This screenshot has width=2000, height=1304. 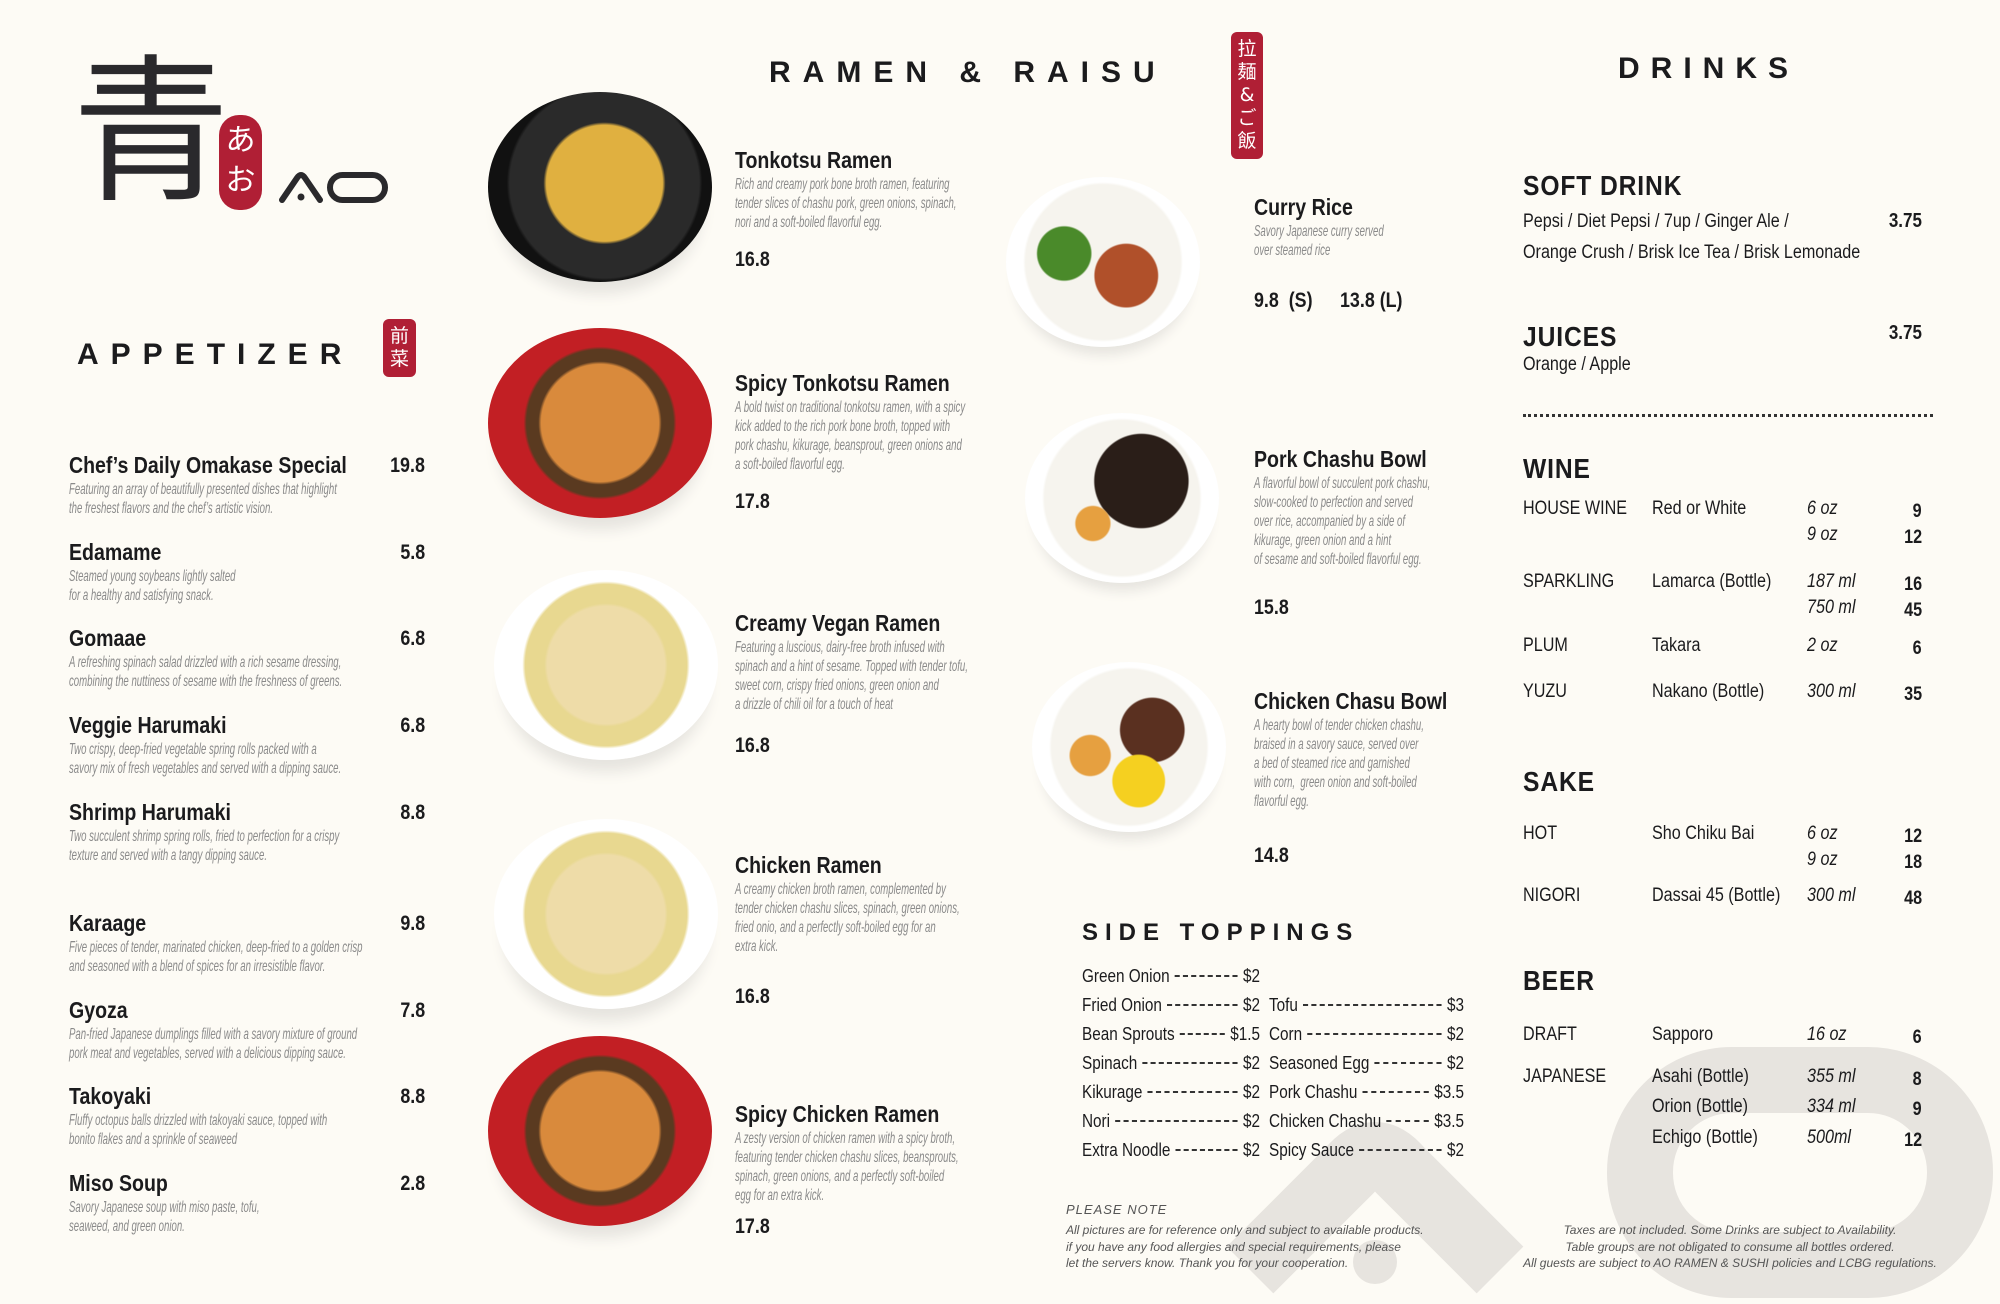 What do you see at coordinates (1110, 1063) in the screenshot?
I see `side-topping-name: Spinach` at bounding box center [1110, 1063].